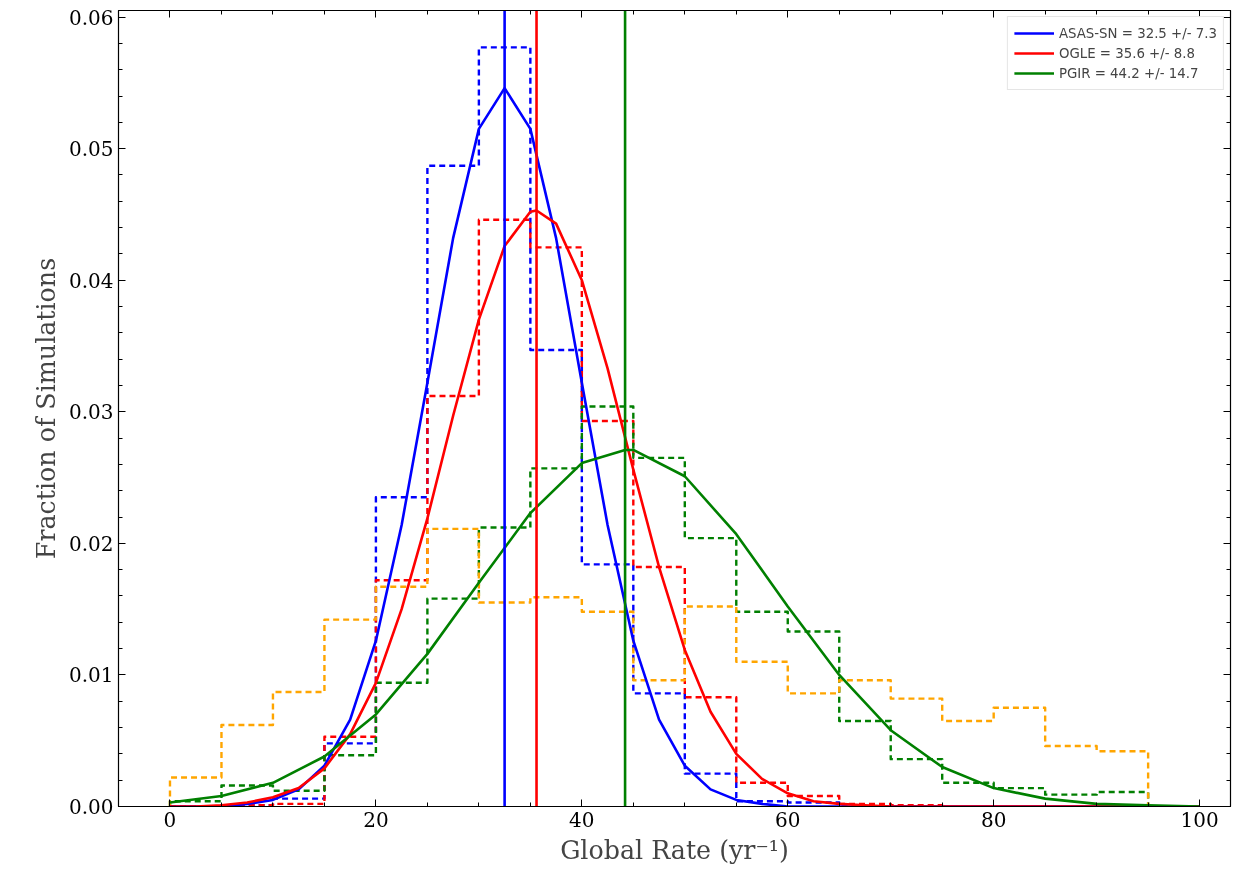 This screenshot has height=886, width=1245. I want to click on x-tick-label: 60, so click(788, 819).